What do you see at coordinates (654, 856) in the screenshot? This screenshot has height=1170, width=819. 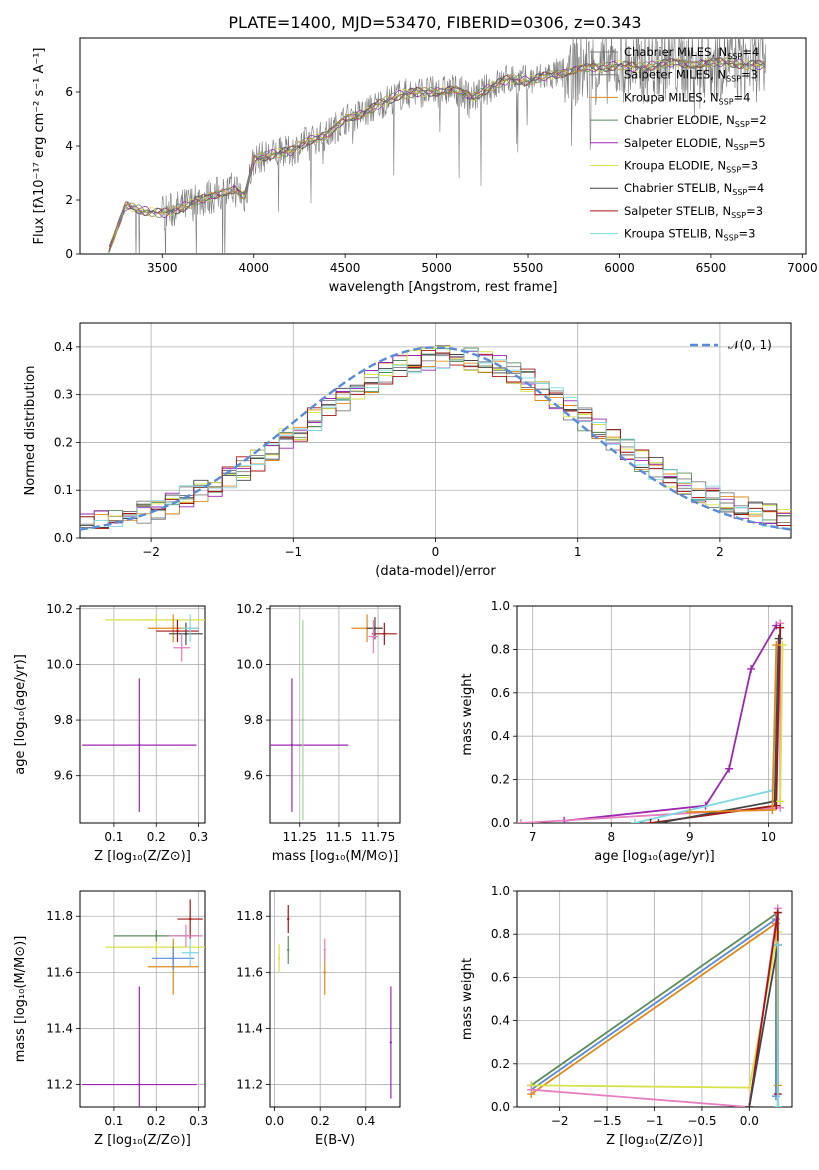 I see `x-axis-label: age [log₁₀(age/yr)]` at bounding box center [654, 856].